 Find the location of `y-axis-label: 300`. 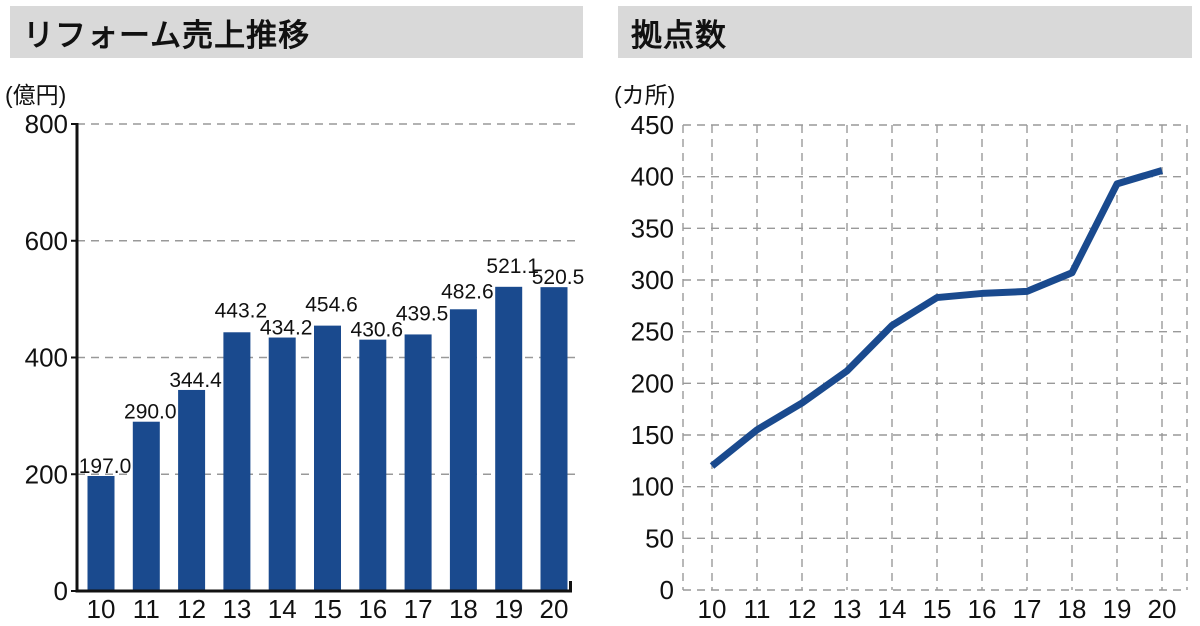

y-axis-label: 300 is located at coordinates (652, 280).